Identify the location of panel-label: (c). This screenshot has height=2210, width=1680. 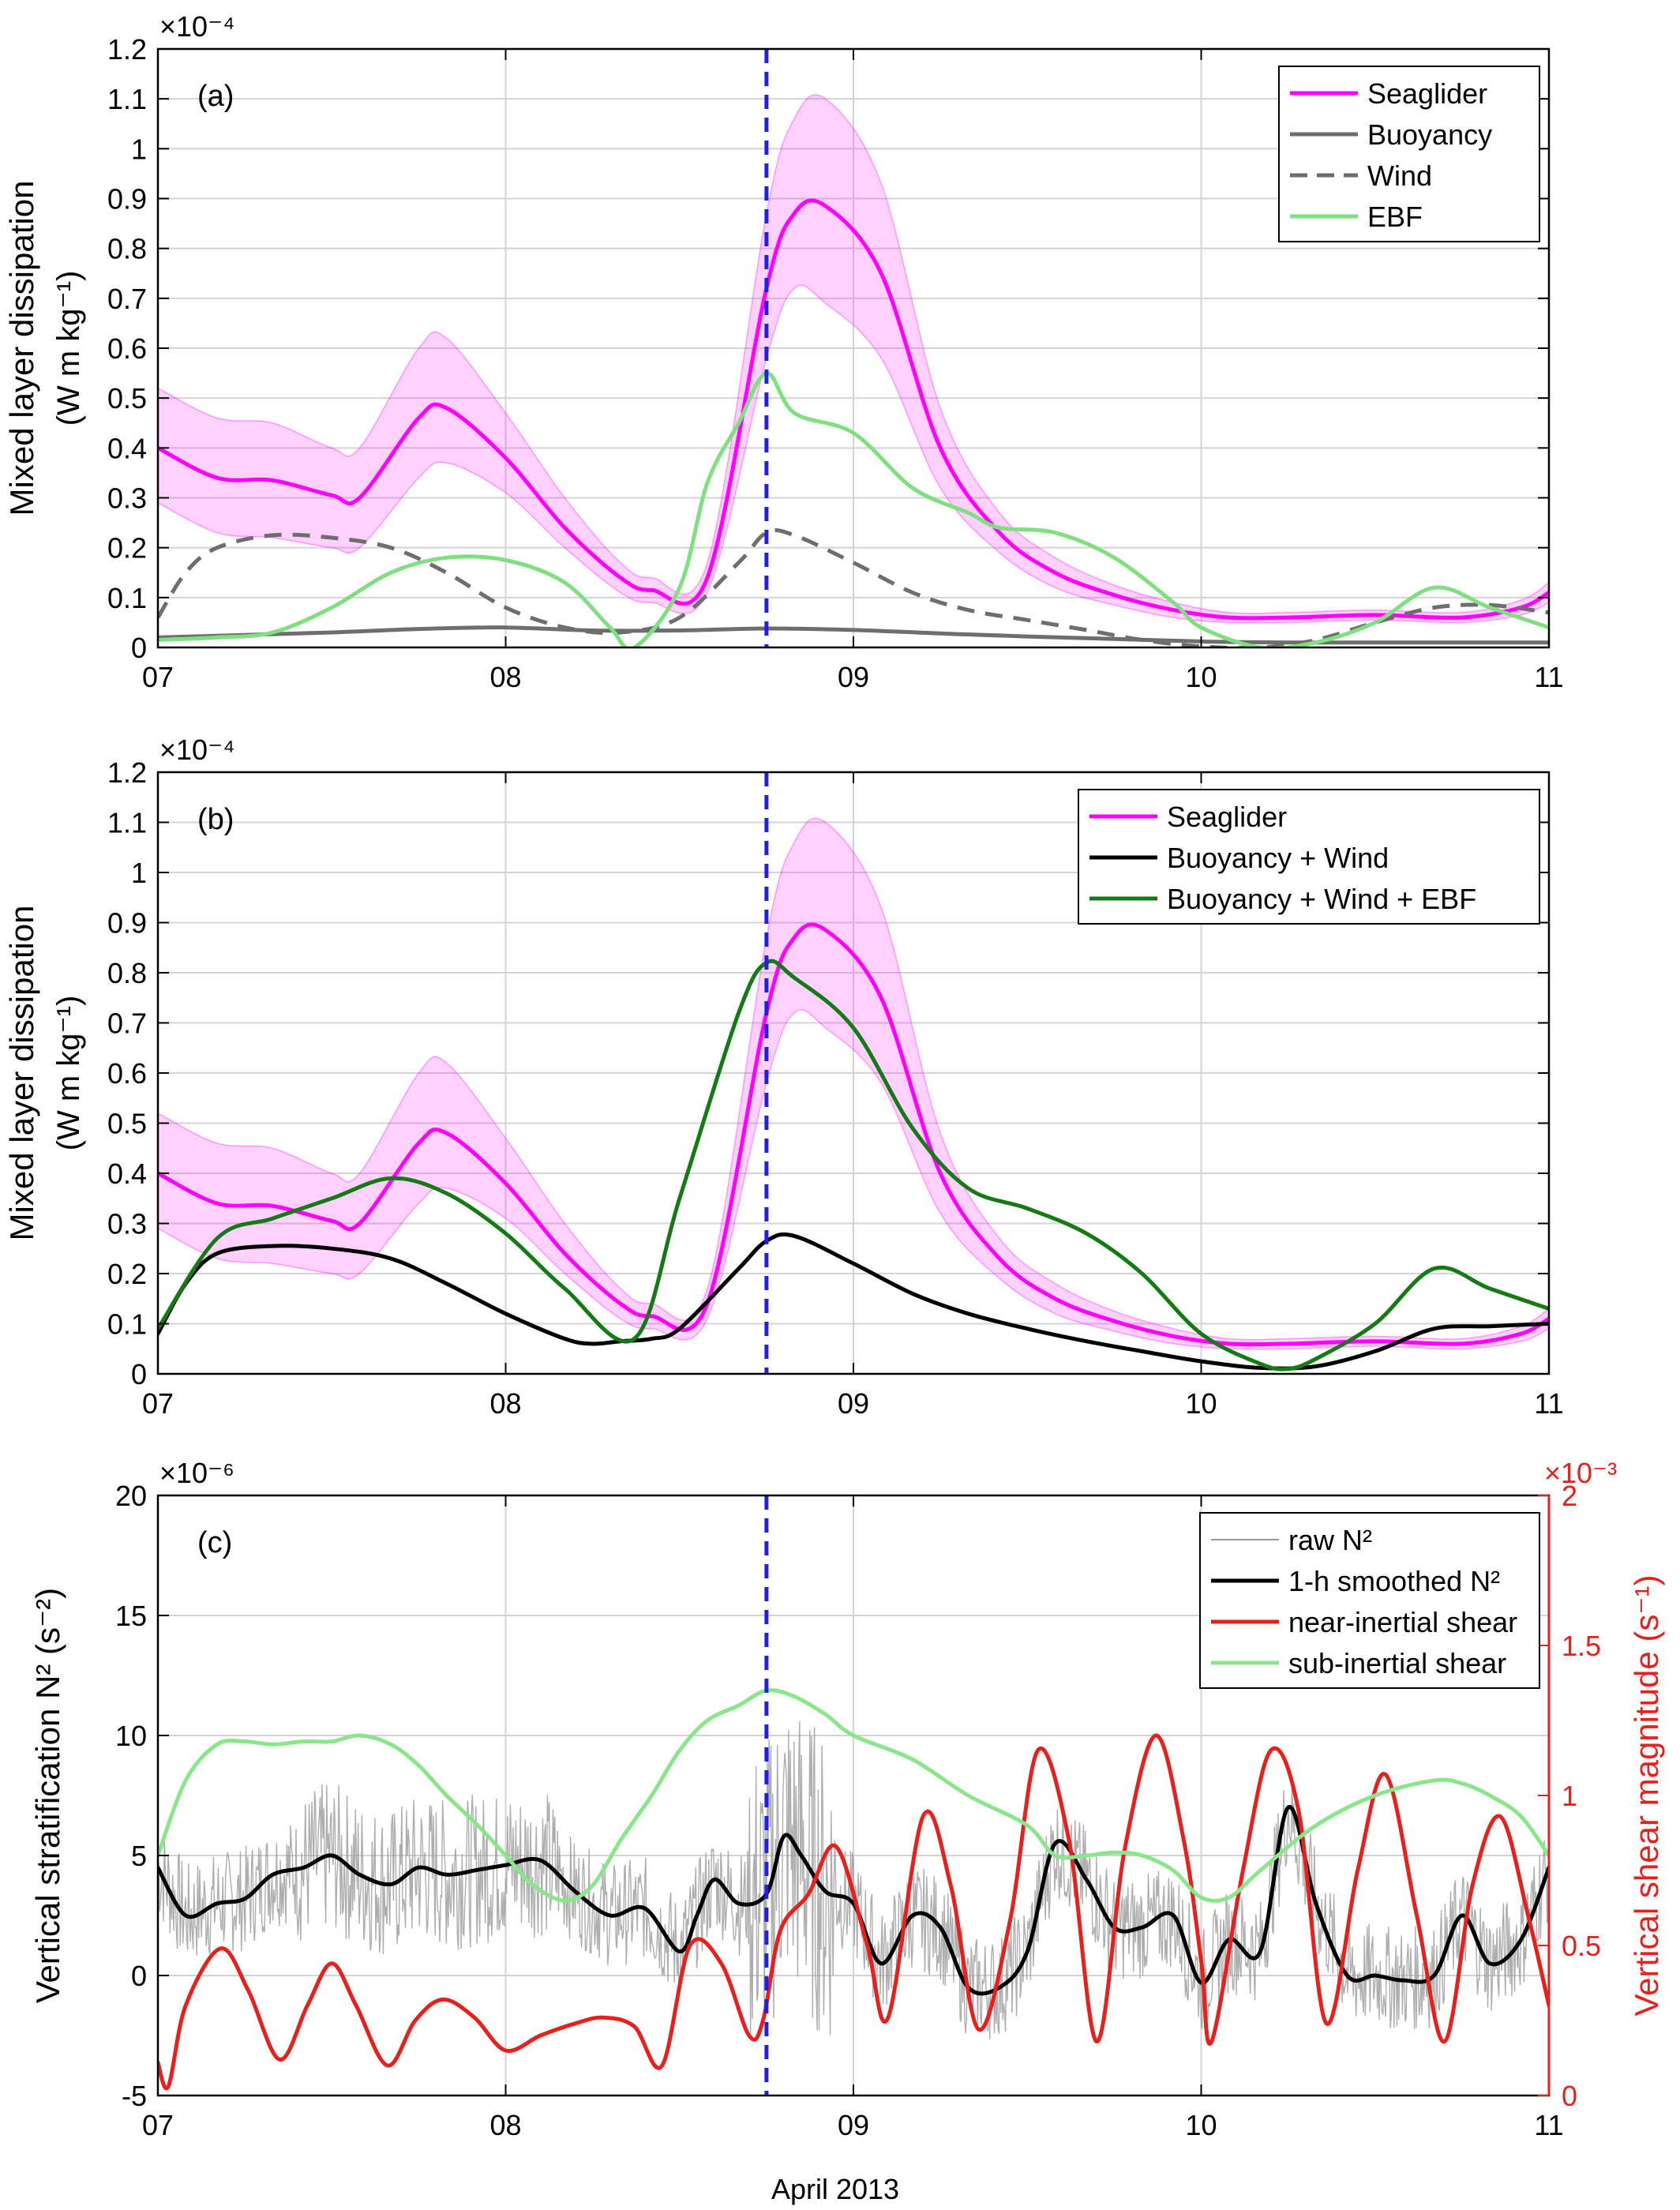
(214, 1542).